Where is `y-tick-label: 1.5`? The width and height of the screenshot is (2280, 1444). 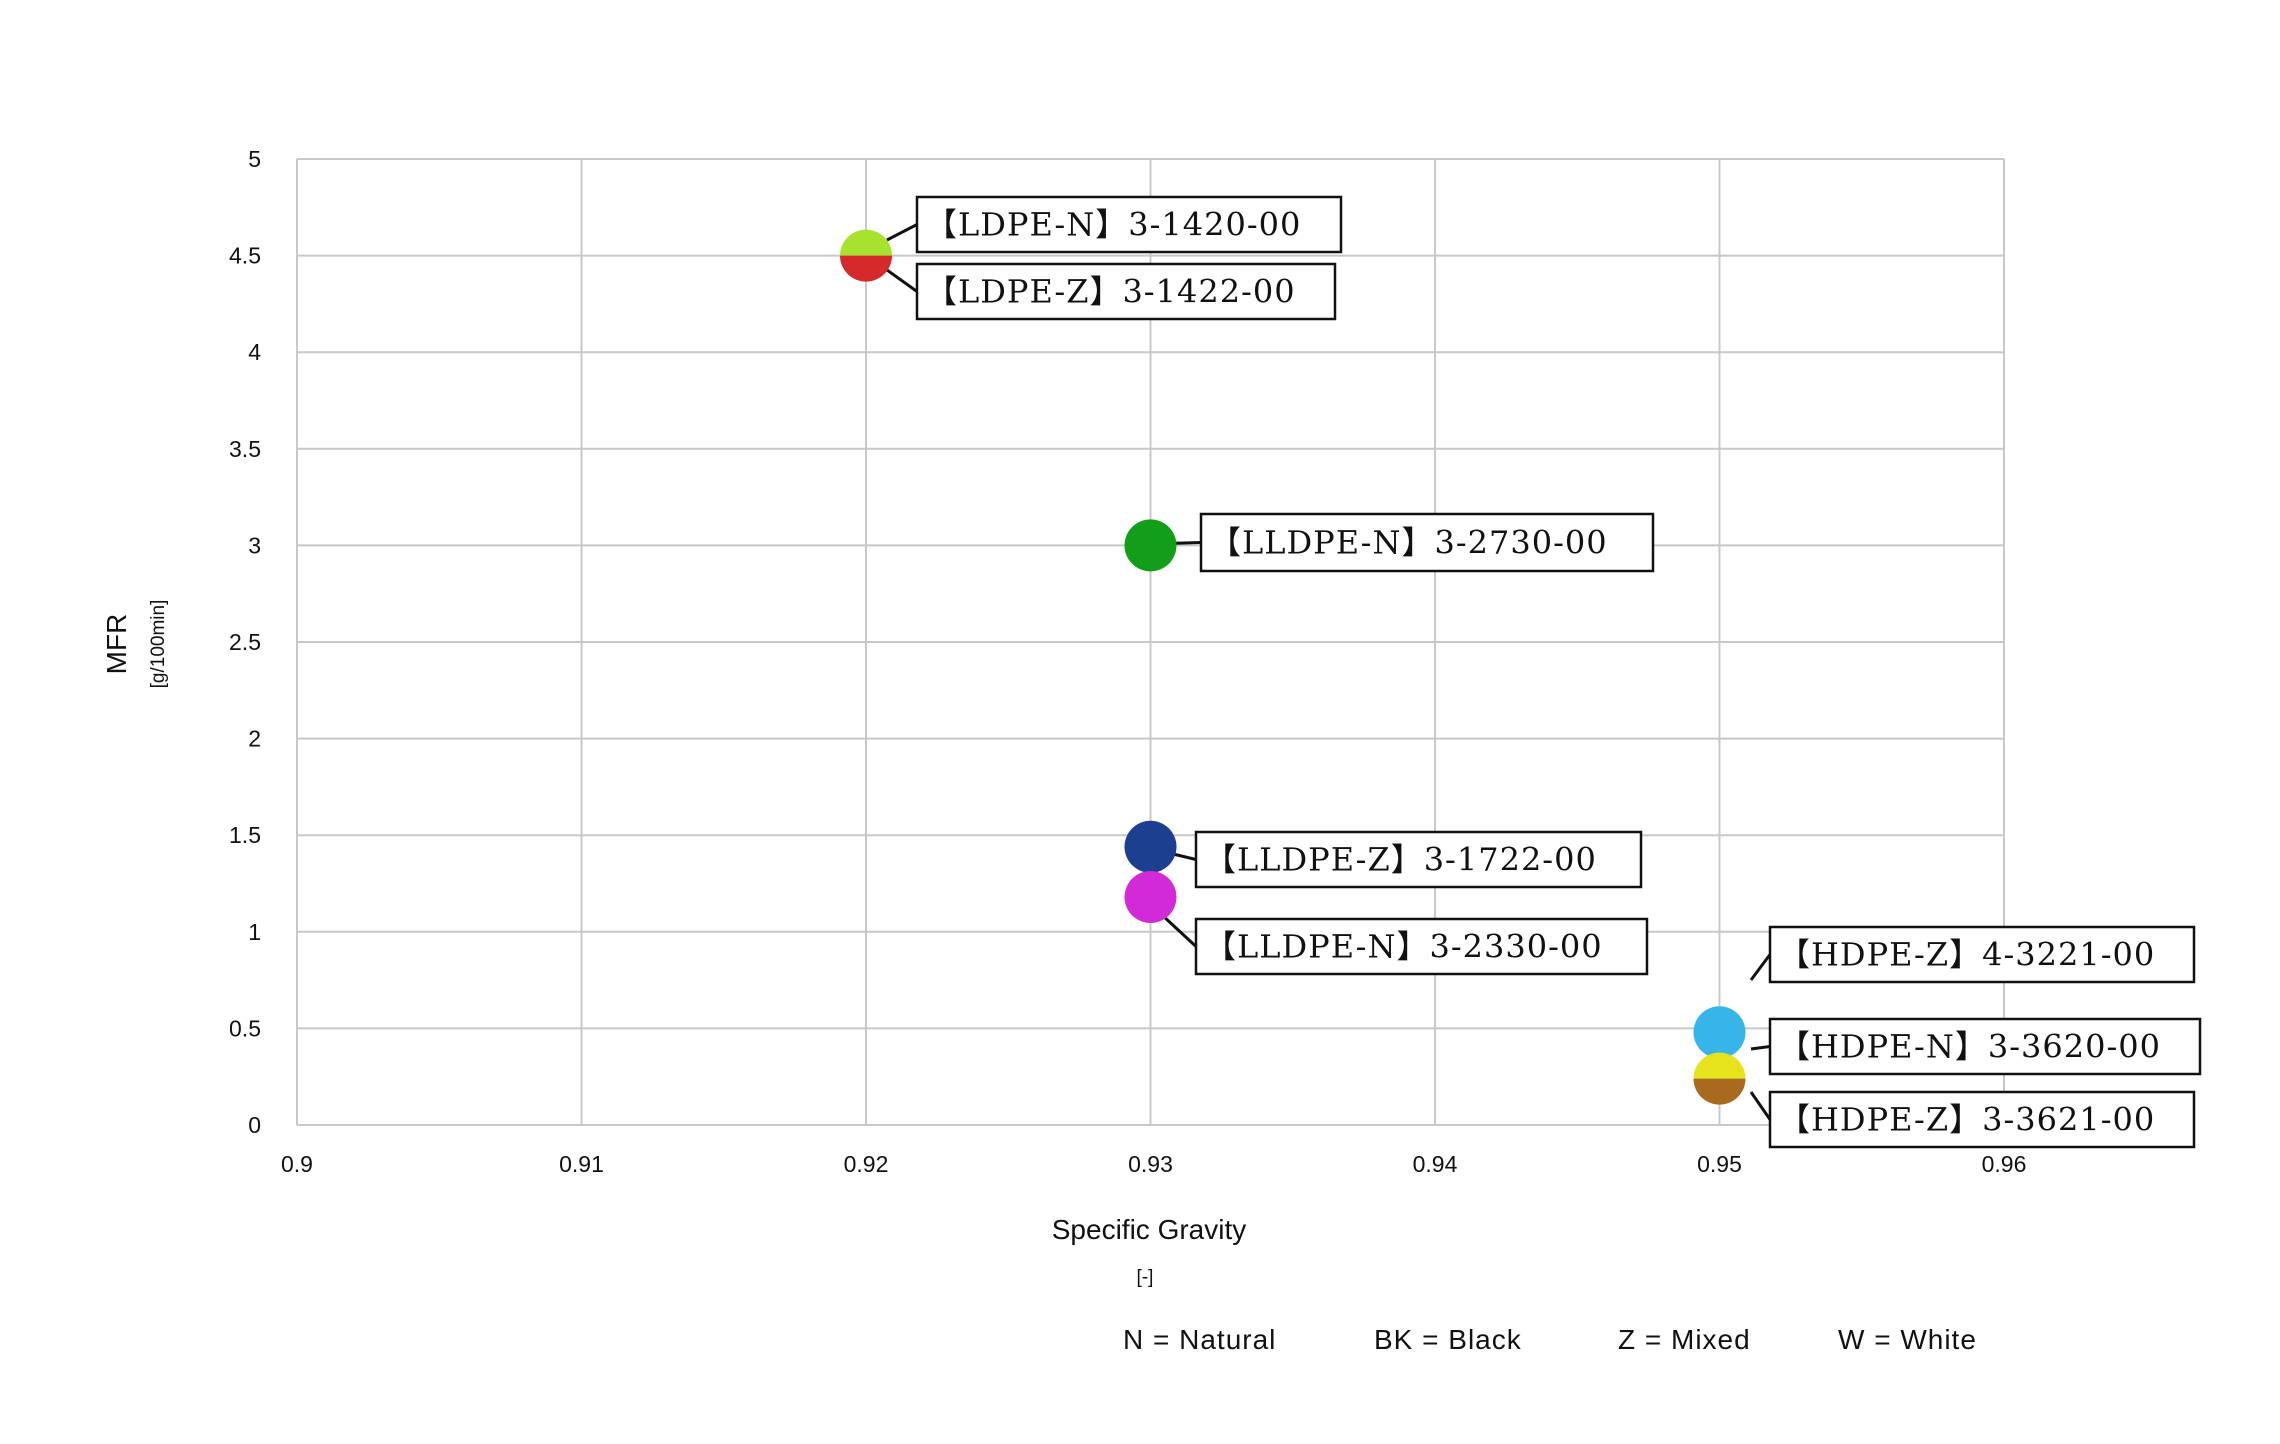
y-tick-label: 1.5 is located at coordinates (245, 835).